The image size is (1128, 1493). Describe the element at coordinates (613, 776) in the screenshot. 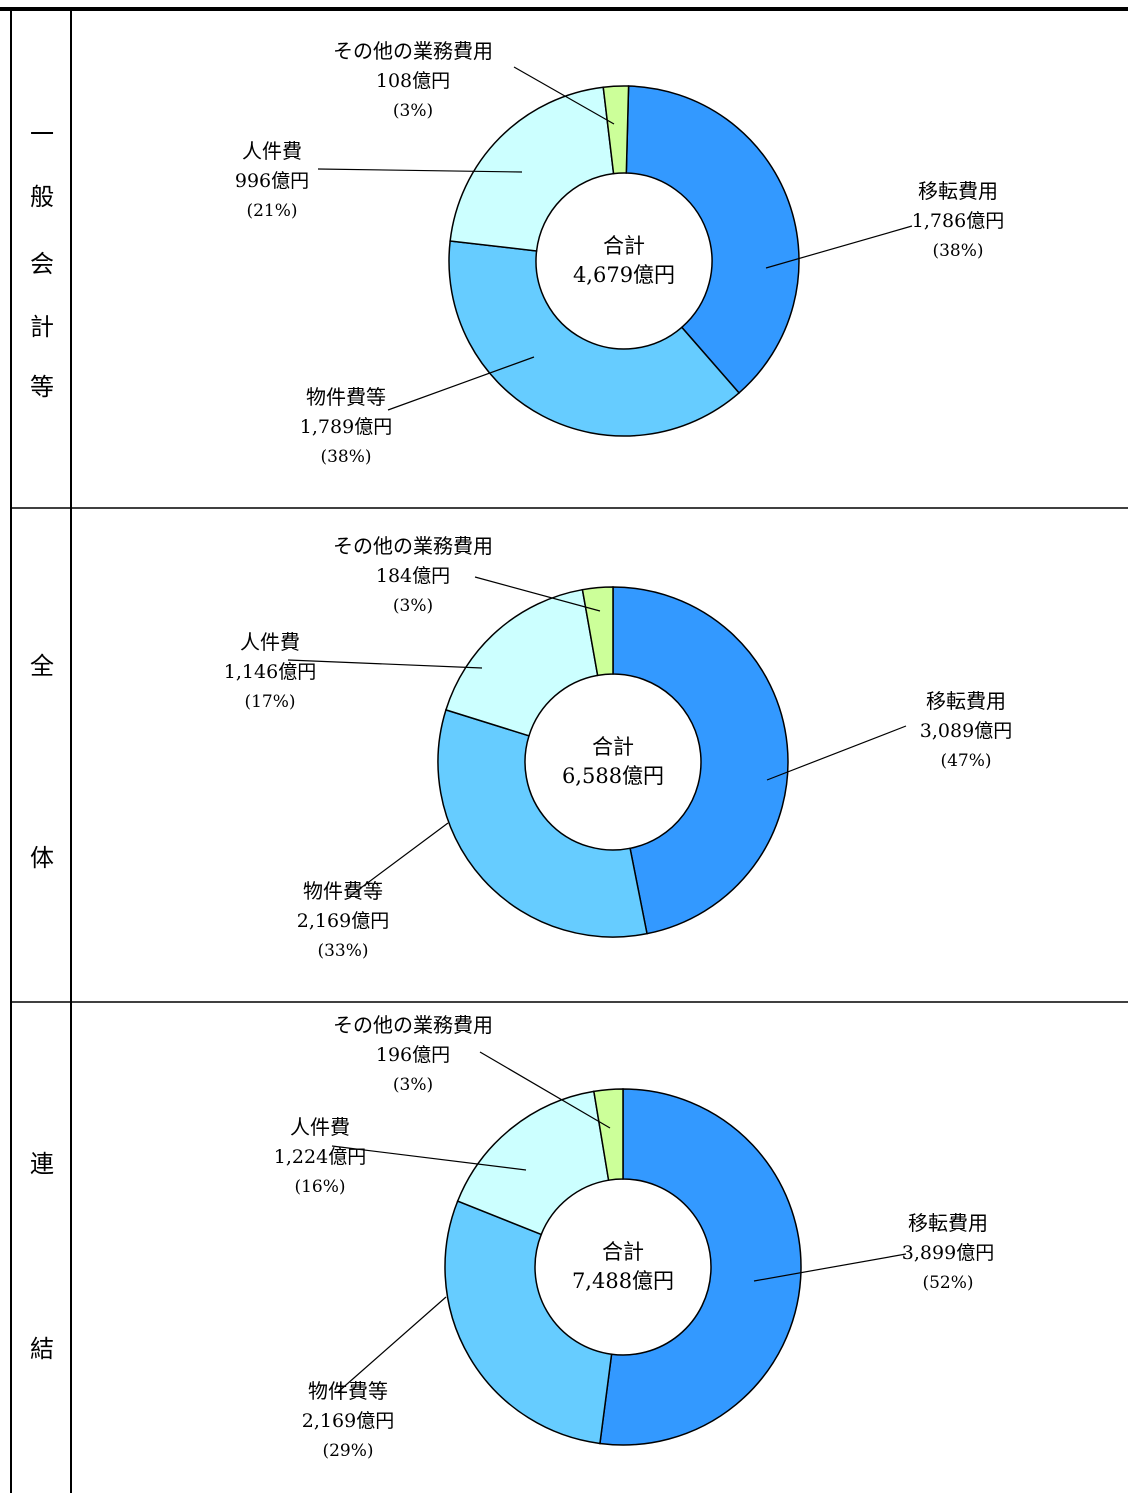

I see `center-total: 6,588億円` at that location.